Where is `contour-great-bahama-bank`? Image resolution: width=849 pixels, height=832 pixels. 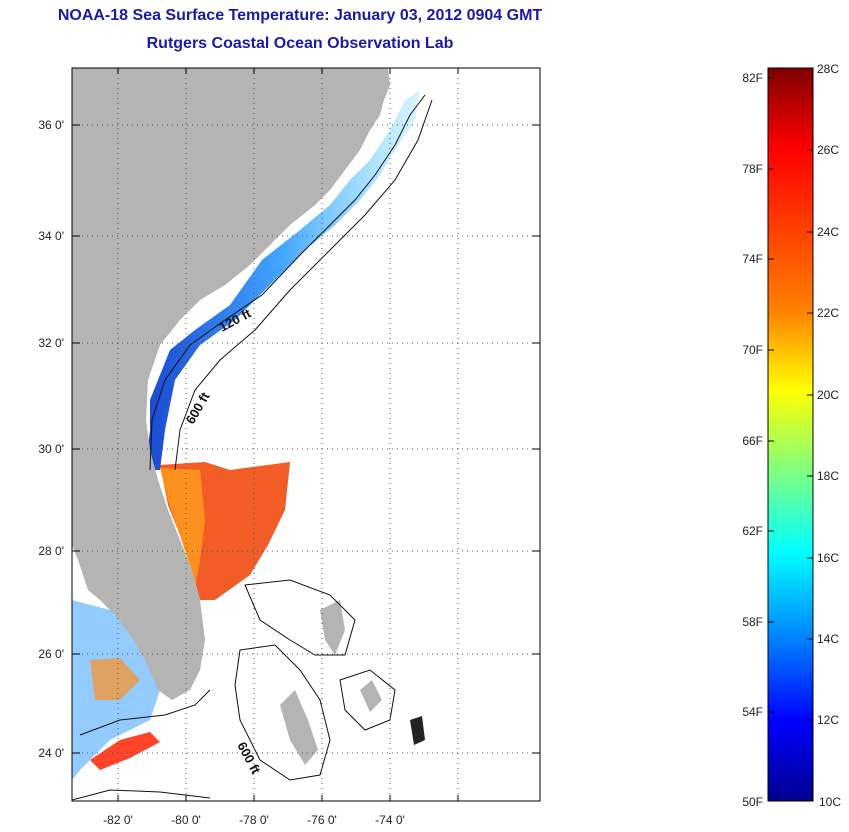 contour-great-bahama-bank is located at coordinates (282, 712).